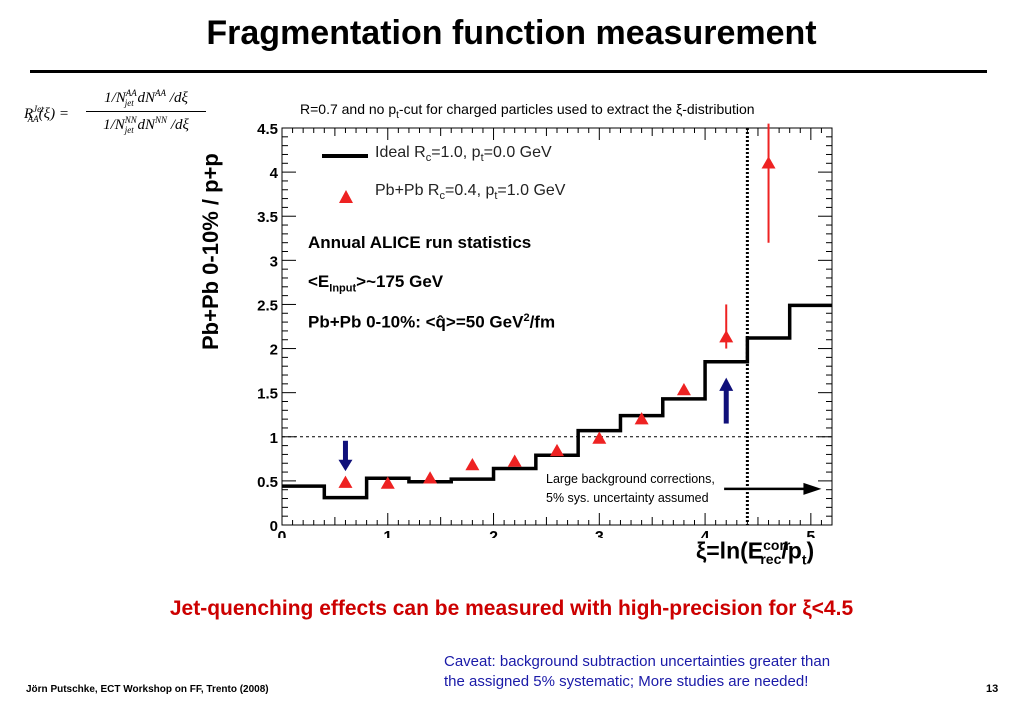 This screenshot has width=1023, height=708. I want to click on stats-qhat: Pb+Pb 0-10%: <q̂>=50 GeV2/fm, so click(432, 322).